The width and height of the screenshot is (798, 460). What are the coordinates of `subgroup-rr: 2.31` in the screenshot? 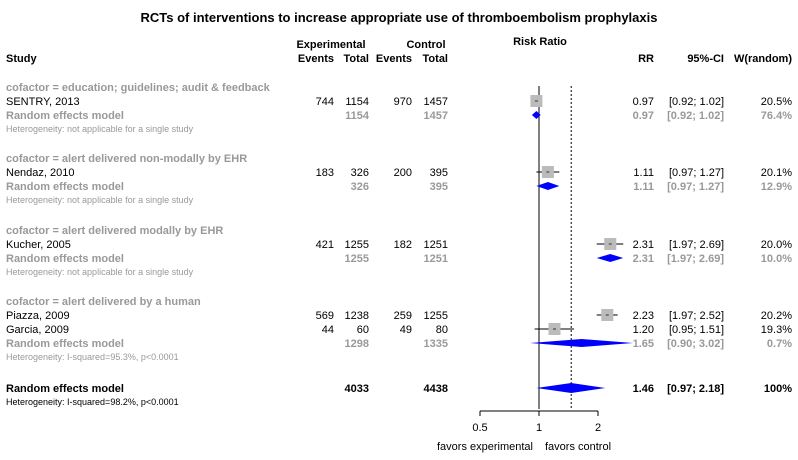 It's located at (643, 259).